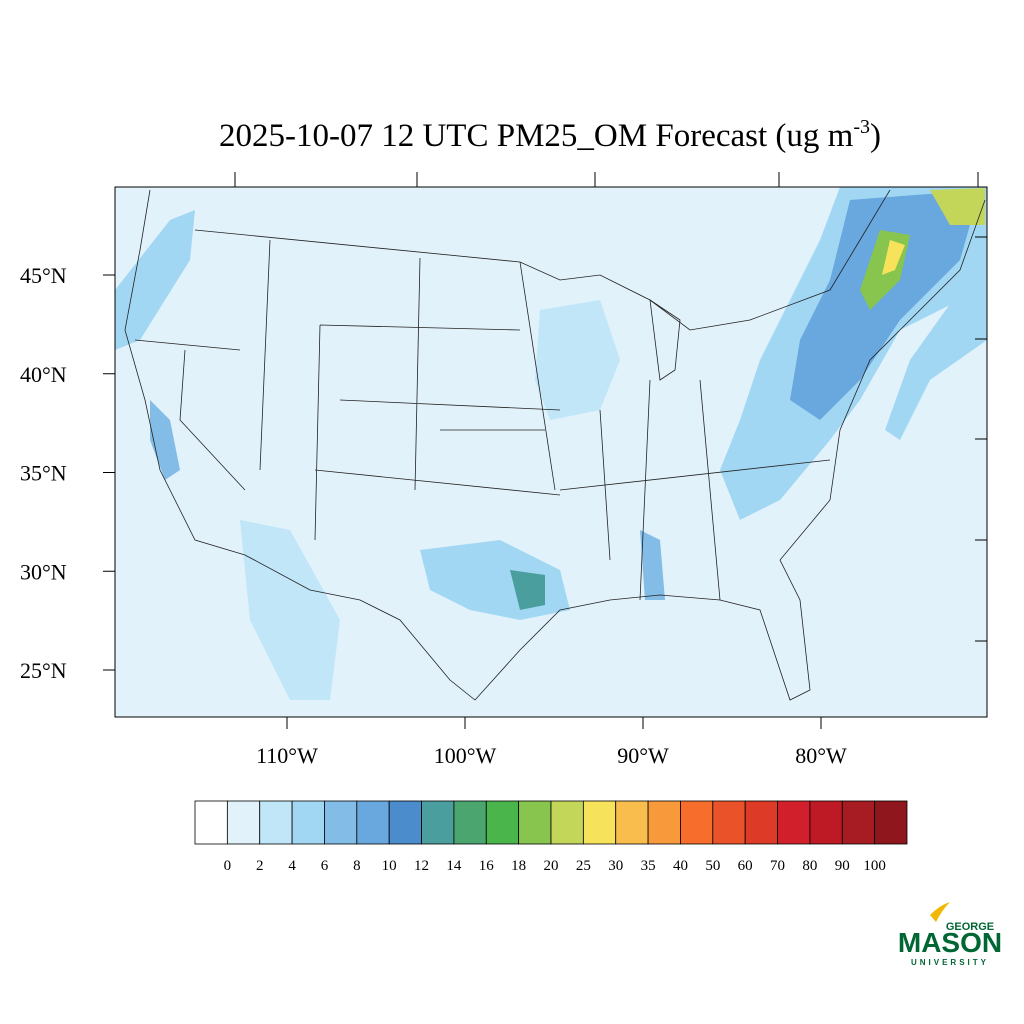  Describe the element at coordinates (842, 866) in the screenshot. I see `colorbar-label: 90` at that location.